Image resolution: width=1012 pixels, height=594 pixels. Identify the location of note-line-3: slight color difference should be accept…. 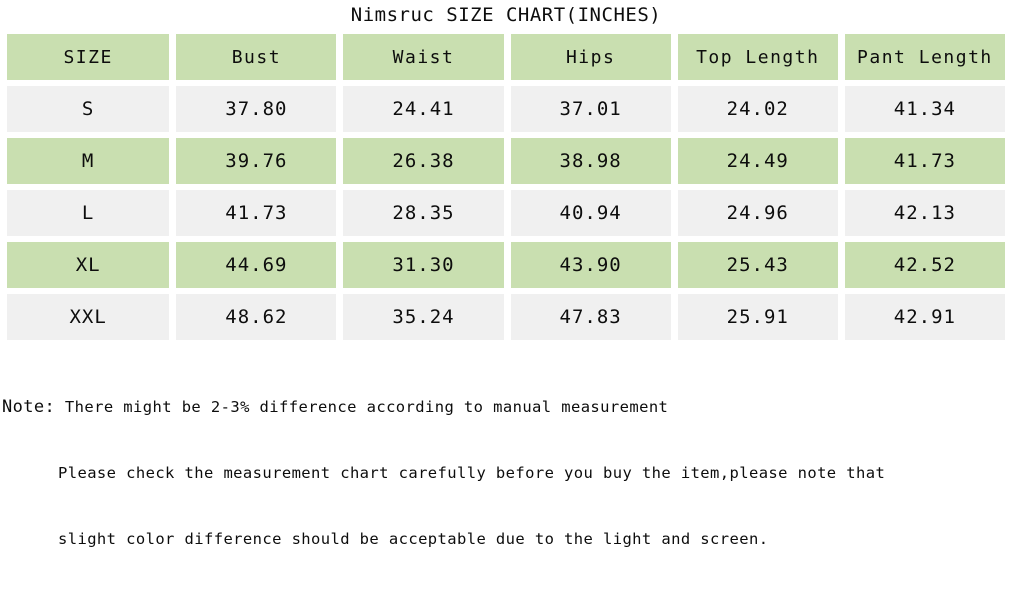
(413, 539).